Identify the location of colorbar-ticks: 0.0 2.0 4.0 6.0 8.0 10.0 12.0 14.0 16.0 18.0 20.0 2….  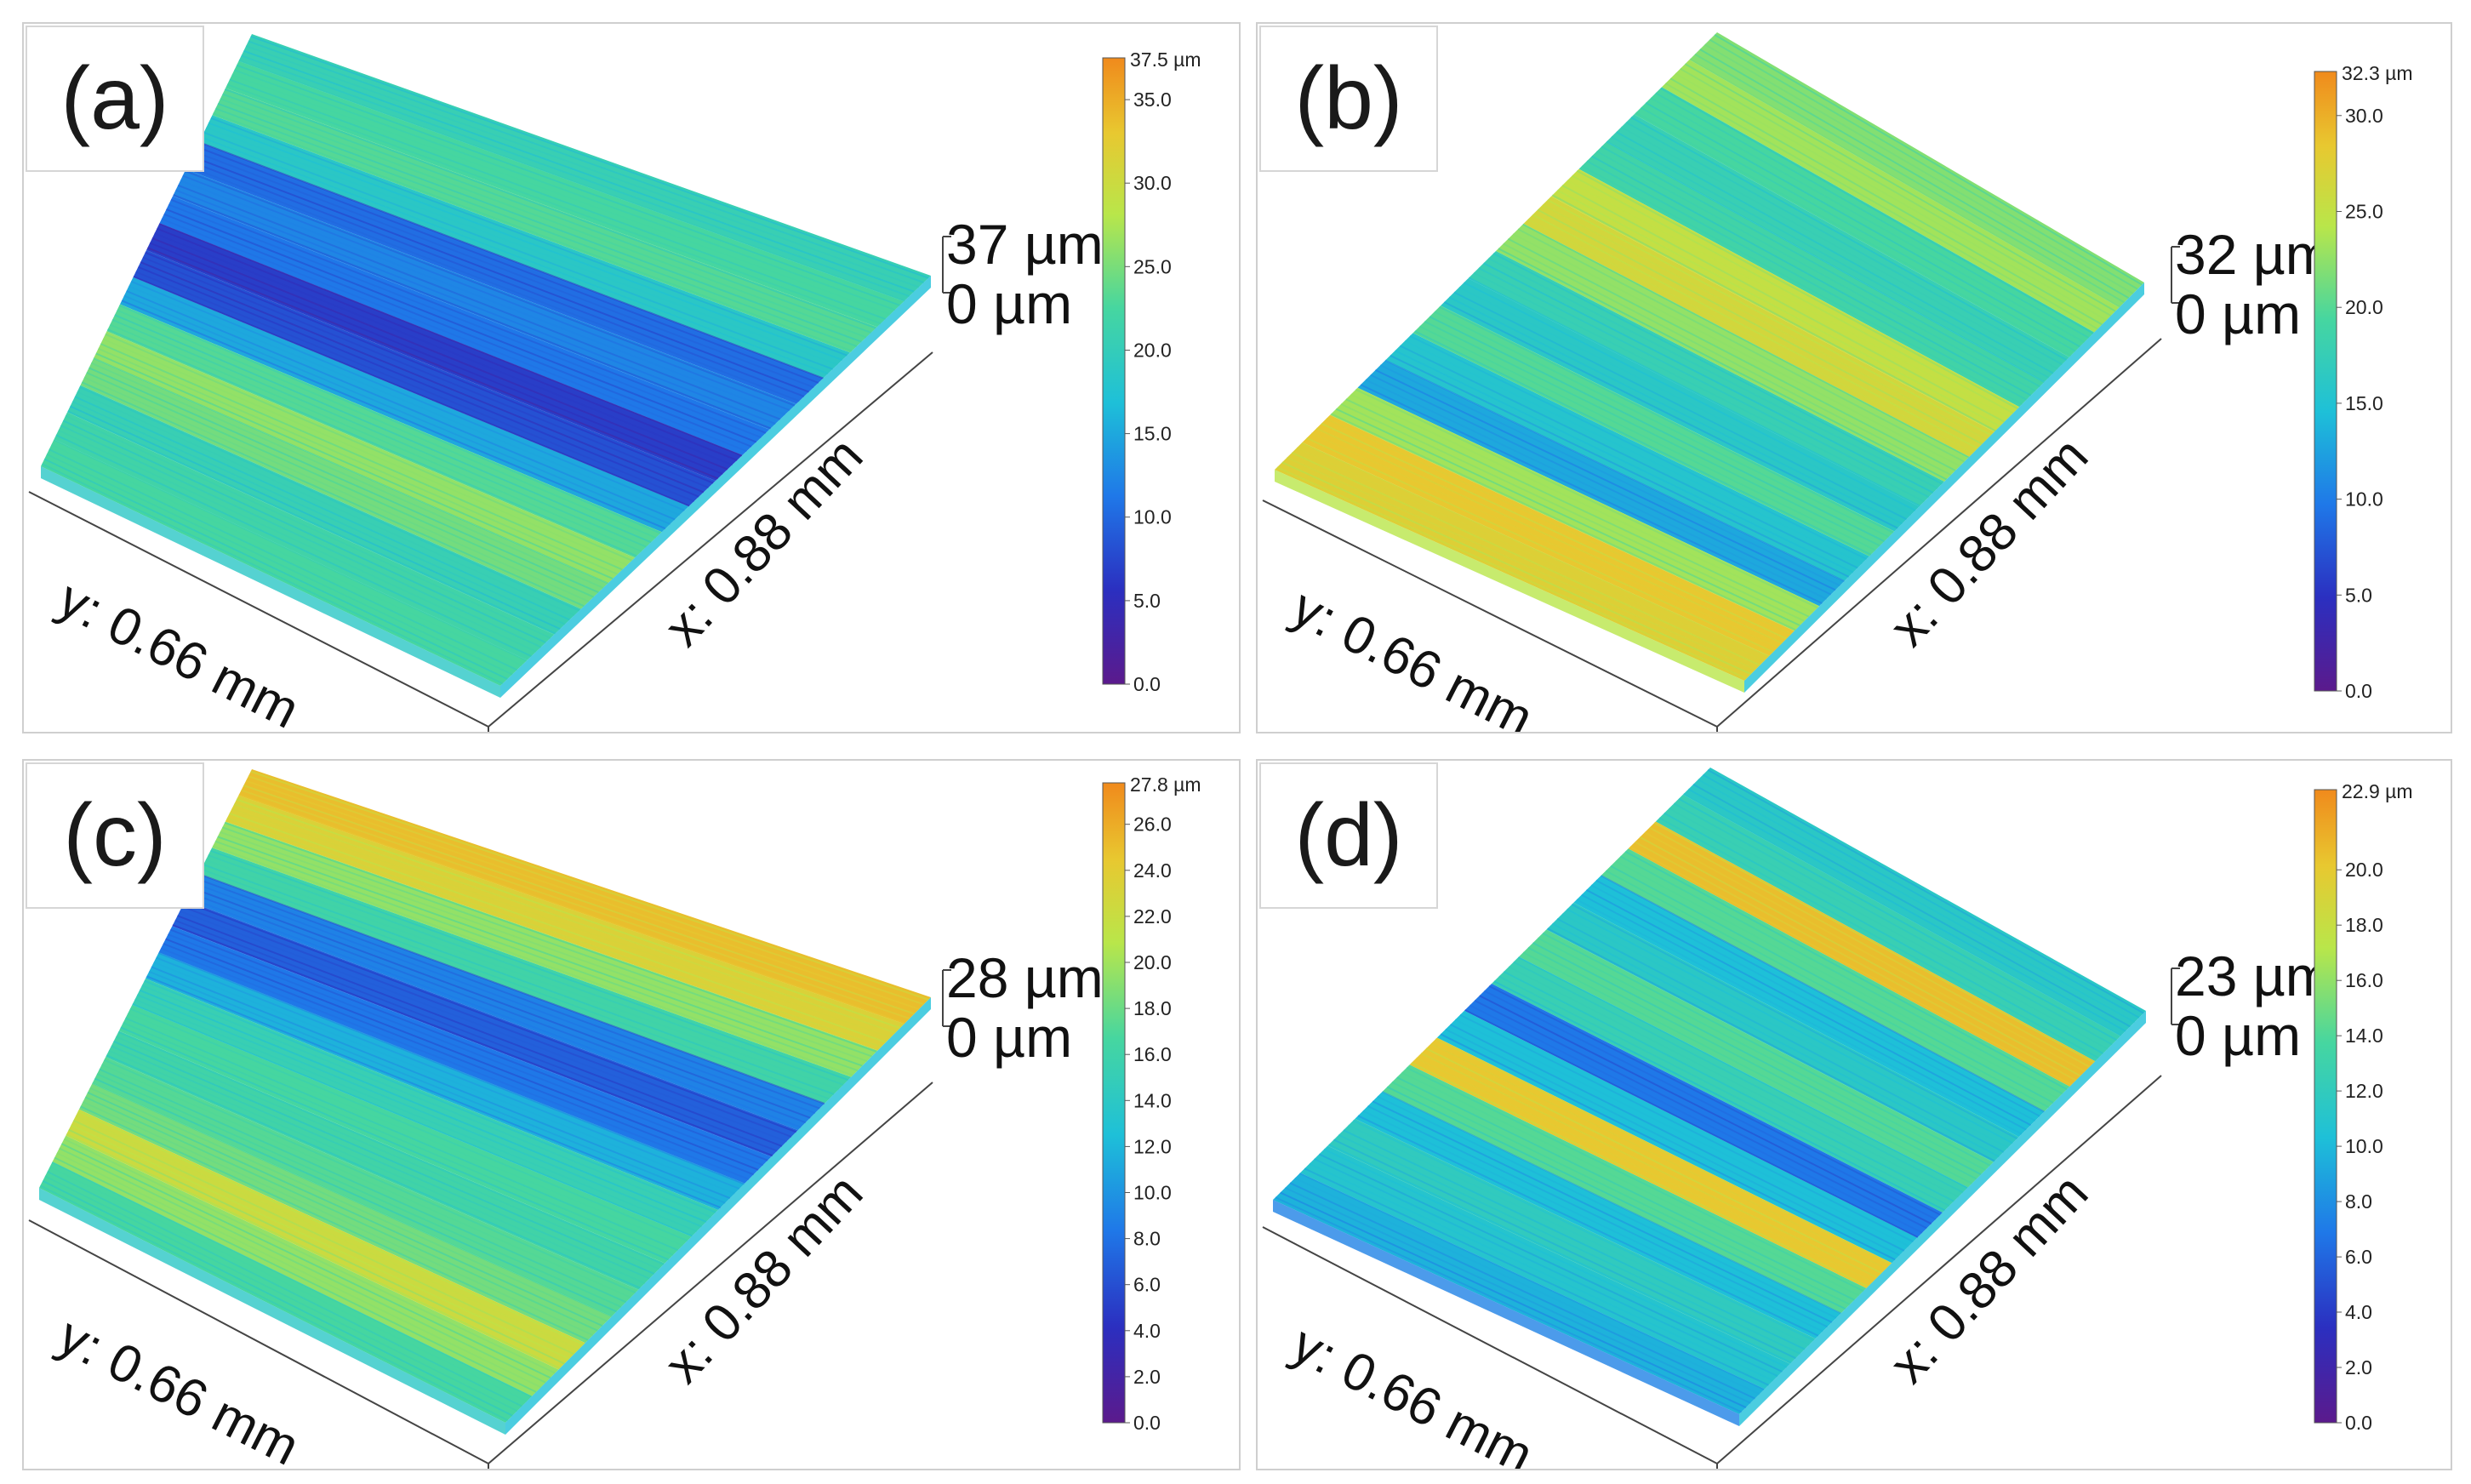
(1148, 1123).